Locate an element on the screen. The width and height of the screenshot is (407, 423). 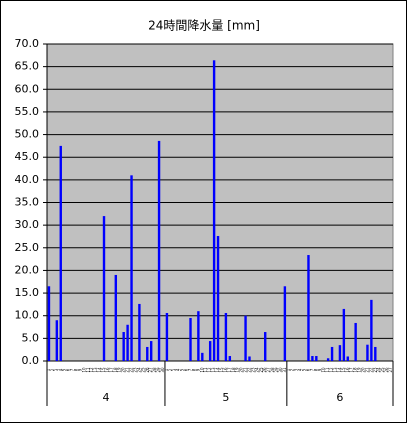
group-label: 4 is located at coordinates (105, 397).